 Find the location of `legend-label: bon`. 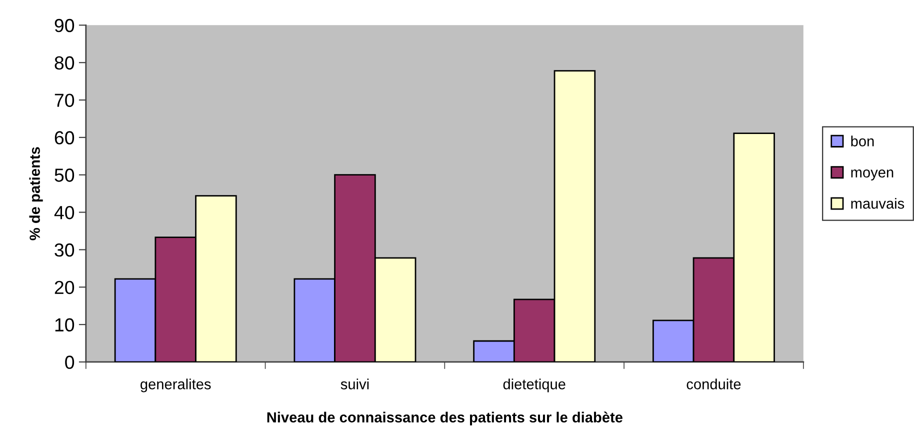

legend-label: bon is located at coordinates (862, 141).